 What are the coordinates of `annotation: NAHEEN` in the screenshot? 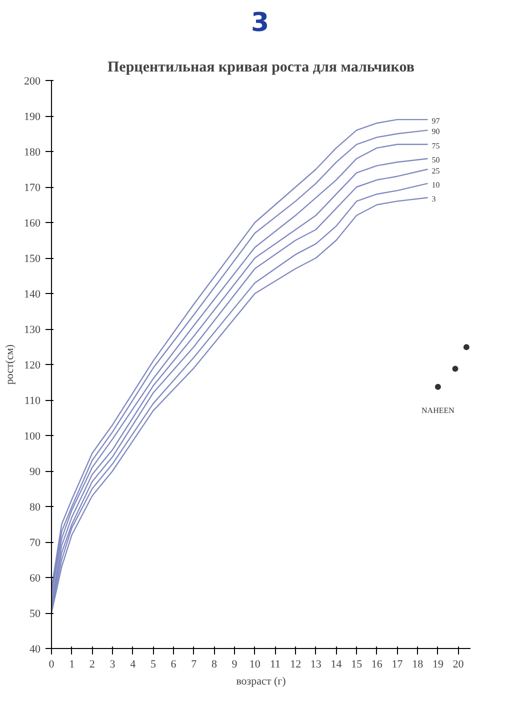 It's located at (438, 410).